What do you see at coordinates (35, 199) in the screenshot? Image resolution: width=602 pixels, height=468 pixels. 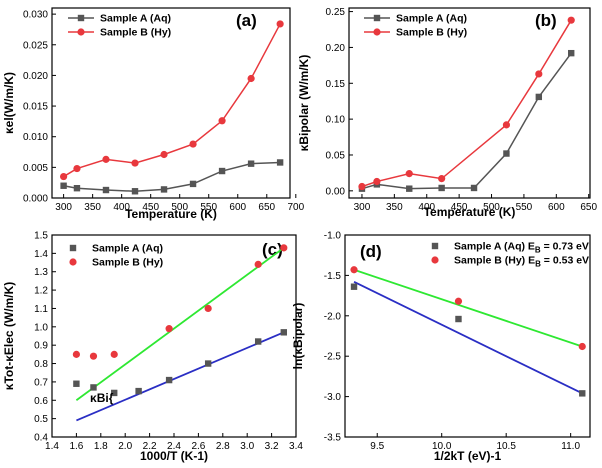 I see `y-tick-label: 0.000` at bounding box center [35, 199].